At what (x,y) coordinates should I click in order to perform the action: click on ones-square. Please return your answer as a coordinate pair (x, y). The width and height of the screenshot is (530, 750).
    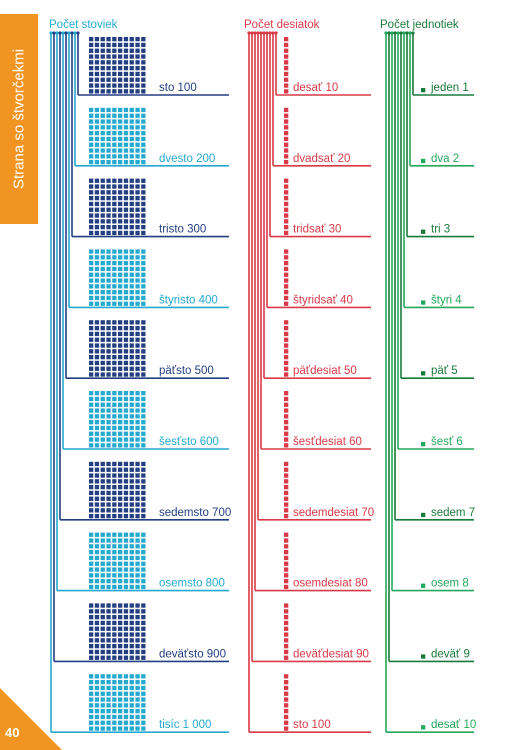
    Looking at the image, I should click on (423, 302).